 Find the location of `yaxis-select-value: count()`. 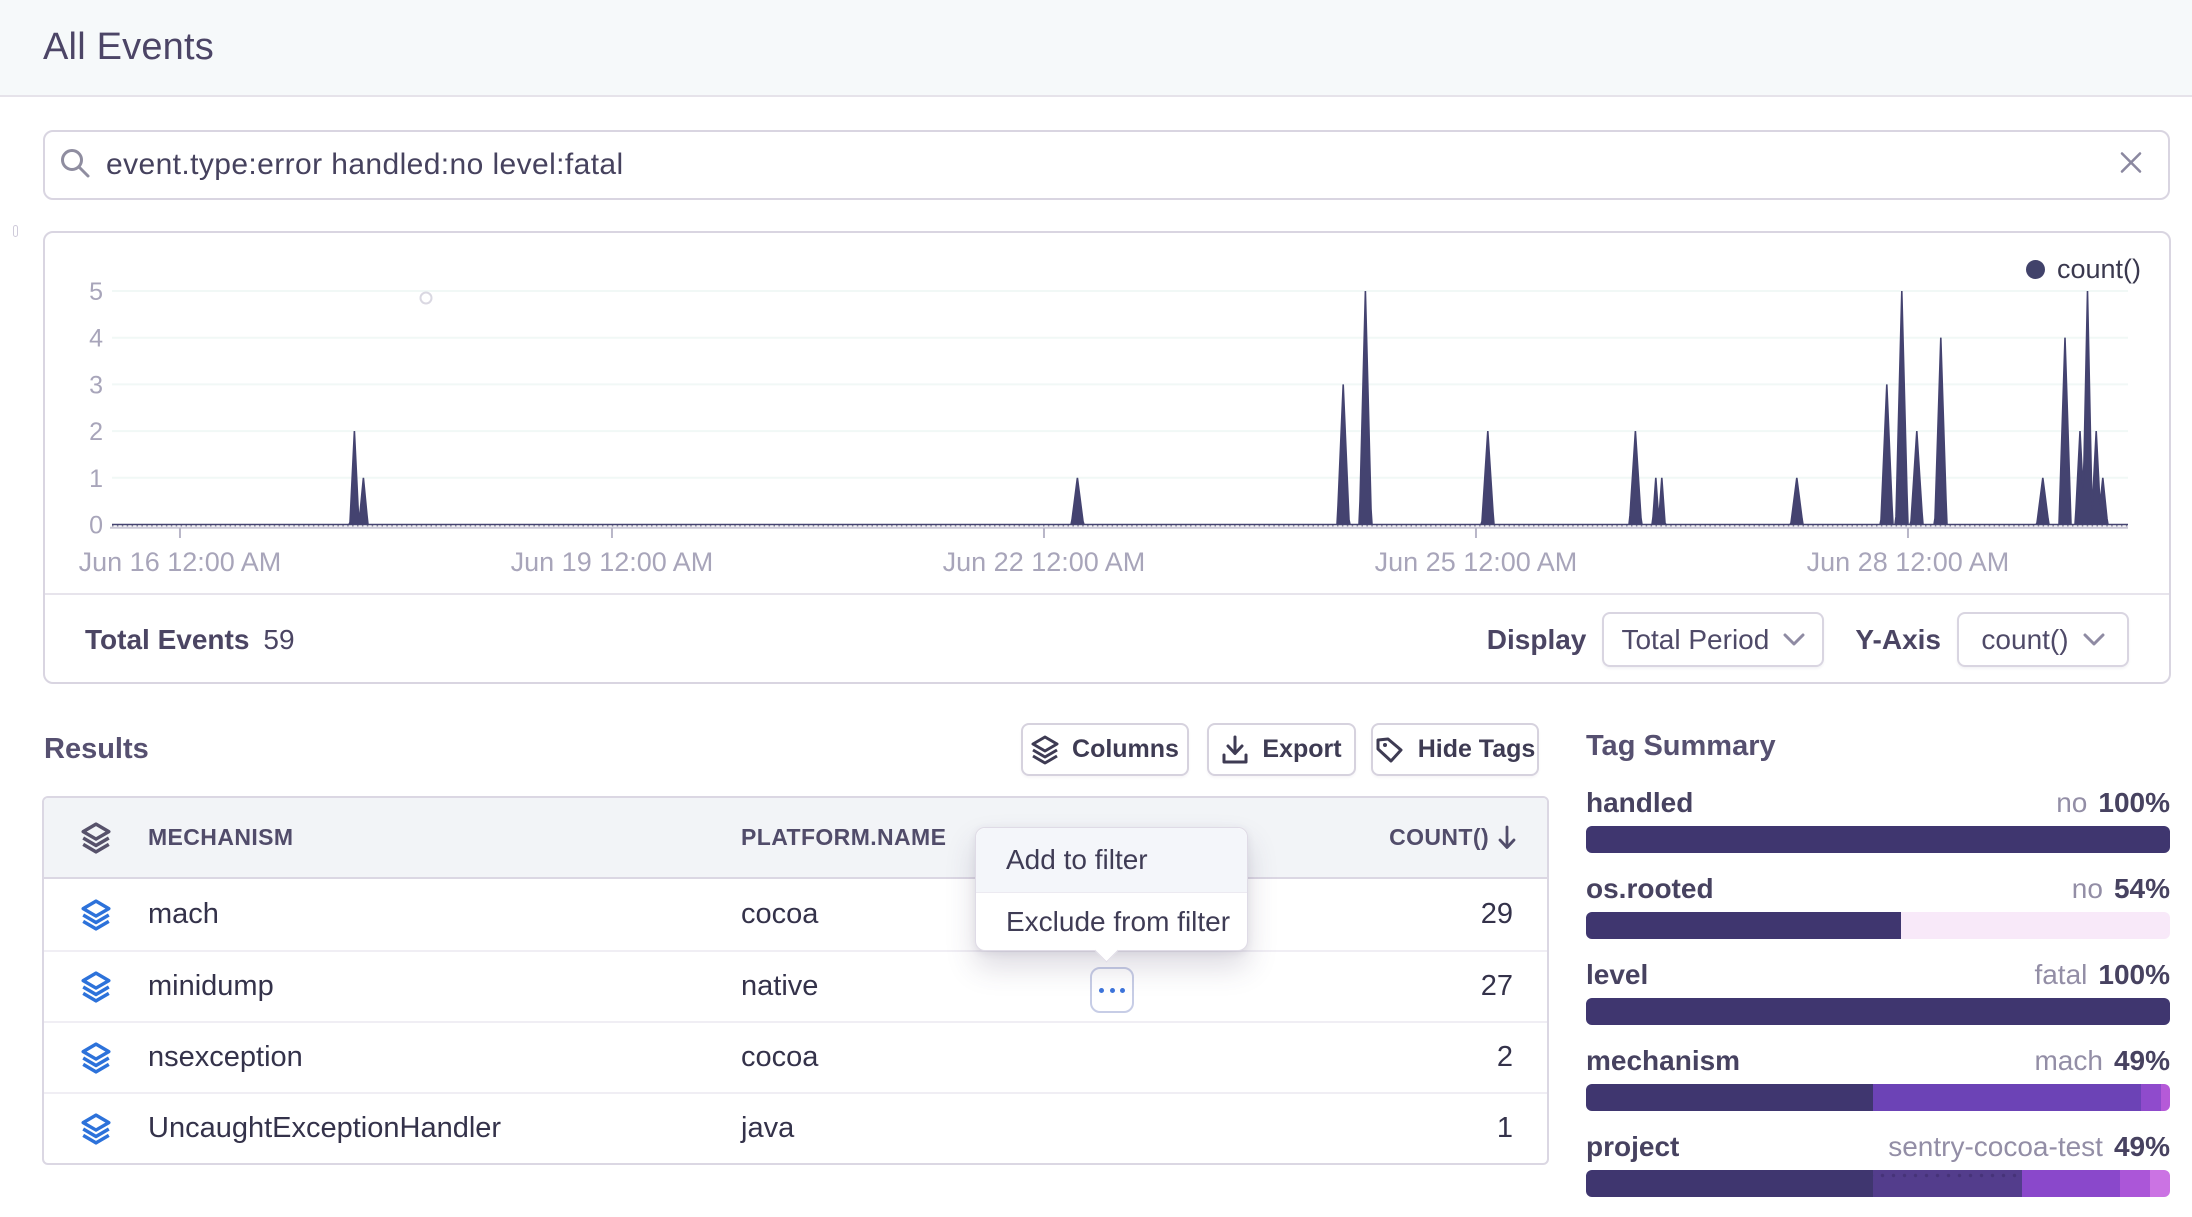

yaxis-select-value: count() is located at coordinates (2025, 639).